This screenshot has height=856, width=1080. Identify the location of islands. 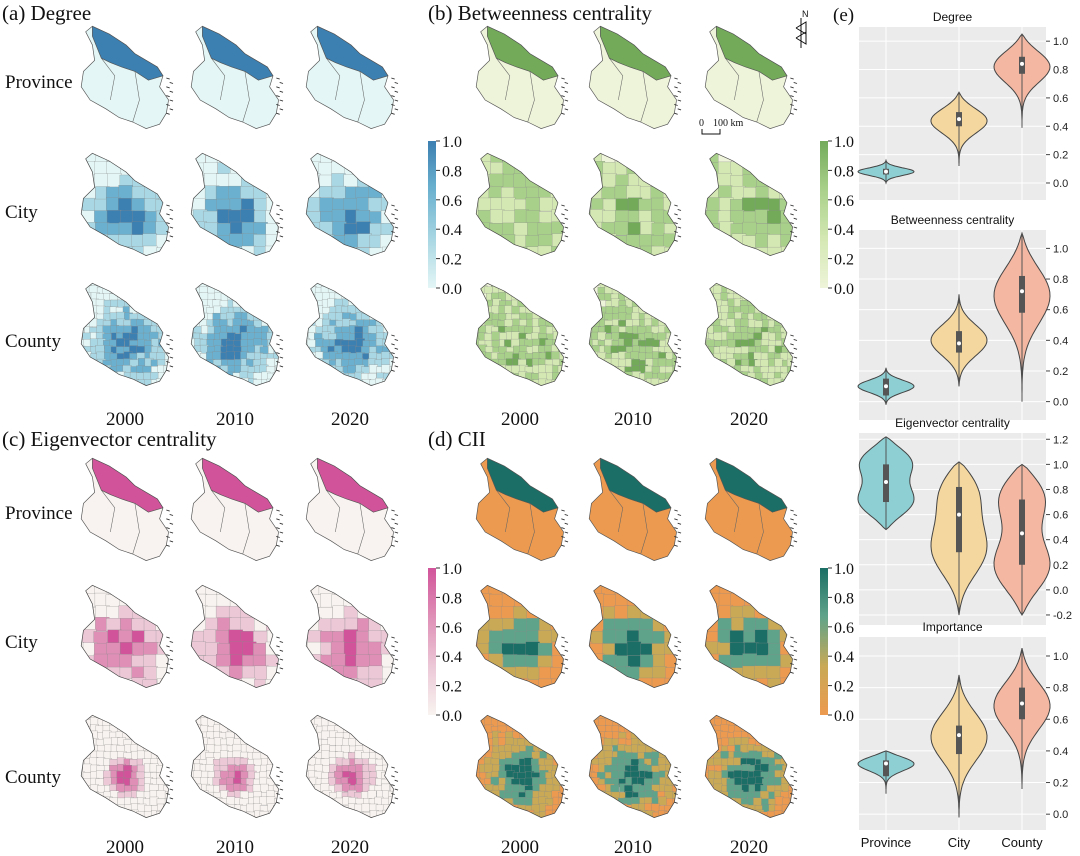
(280, 655).